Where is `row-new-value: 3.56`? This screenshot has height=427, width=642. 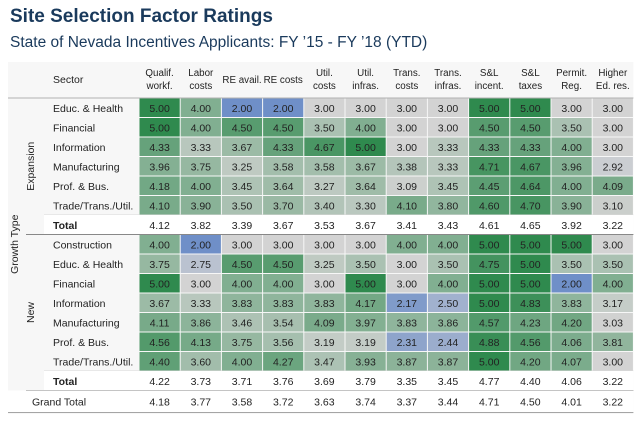 row-new-value: 3.56 is located at coordinates (283, 343).